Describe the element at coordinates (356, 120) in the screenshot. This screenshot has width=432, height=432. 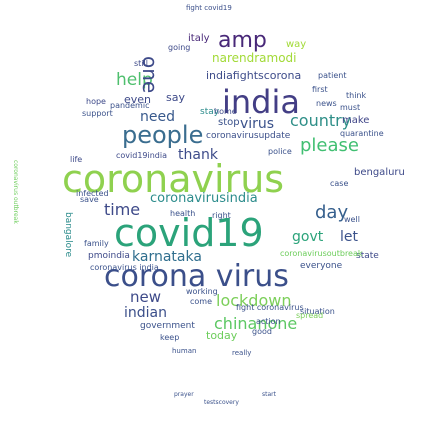
I see `cloud-word: make` at that location.